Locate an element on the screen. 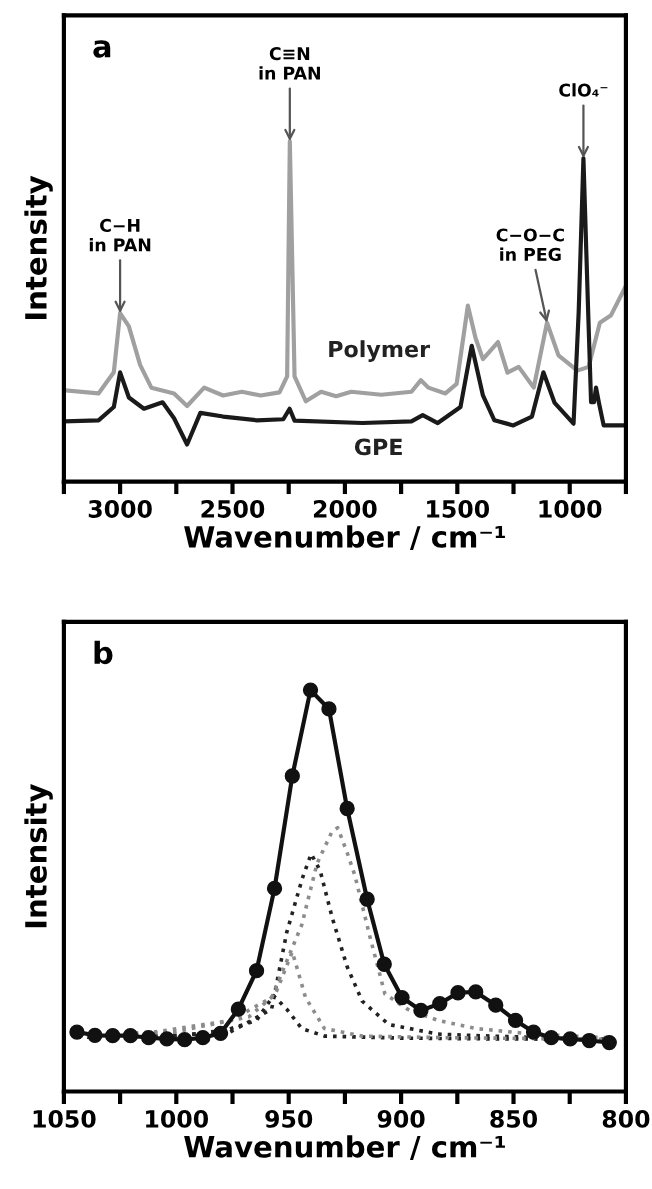 The height and width of the screenshot is (1189, 652). x-tick-label: 800 is located at coordinates (626, 1118).